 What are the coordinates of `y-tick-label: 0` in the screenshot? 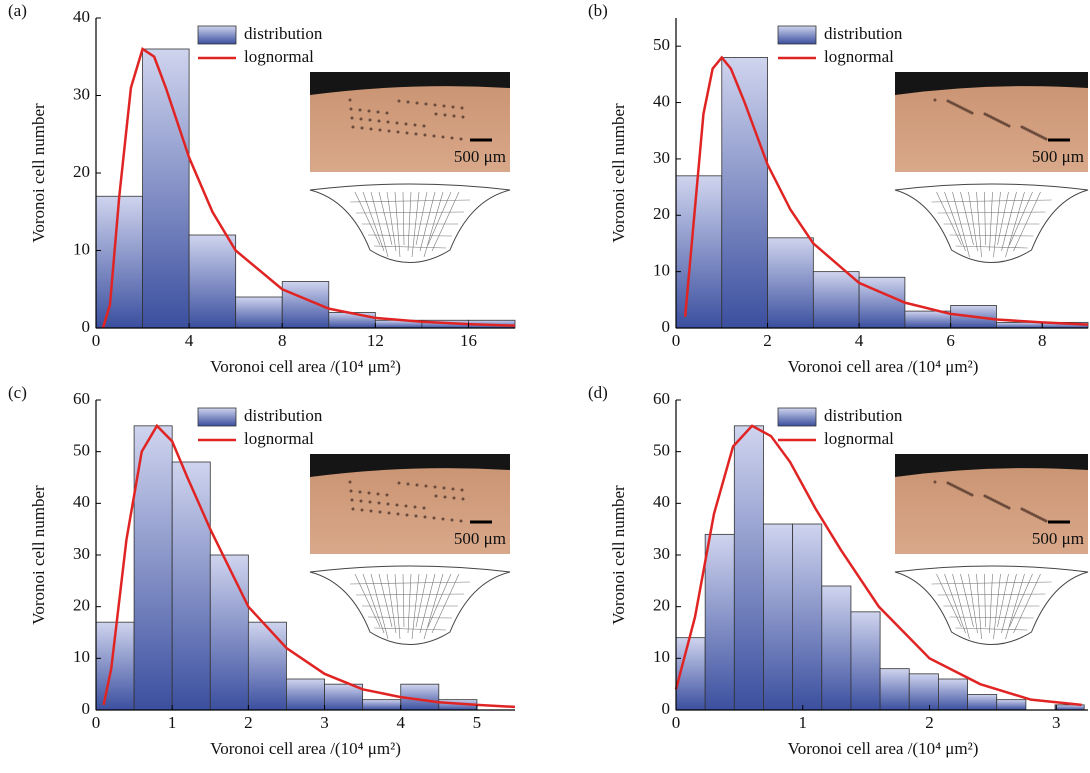 It's located at (86, 326).